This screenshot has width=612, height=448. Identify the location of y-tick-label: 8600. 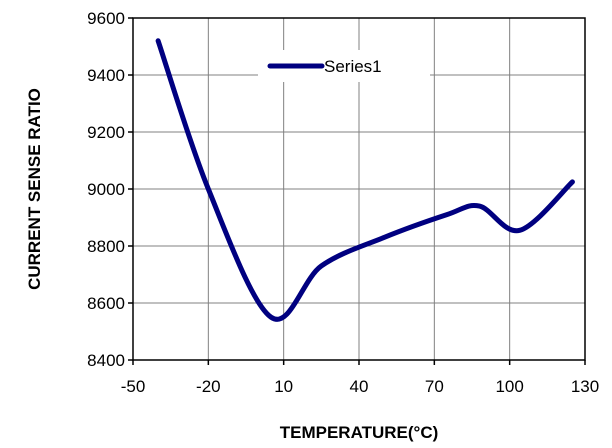
(106, 303).